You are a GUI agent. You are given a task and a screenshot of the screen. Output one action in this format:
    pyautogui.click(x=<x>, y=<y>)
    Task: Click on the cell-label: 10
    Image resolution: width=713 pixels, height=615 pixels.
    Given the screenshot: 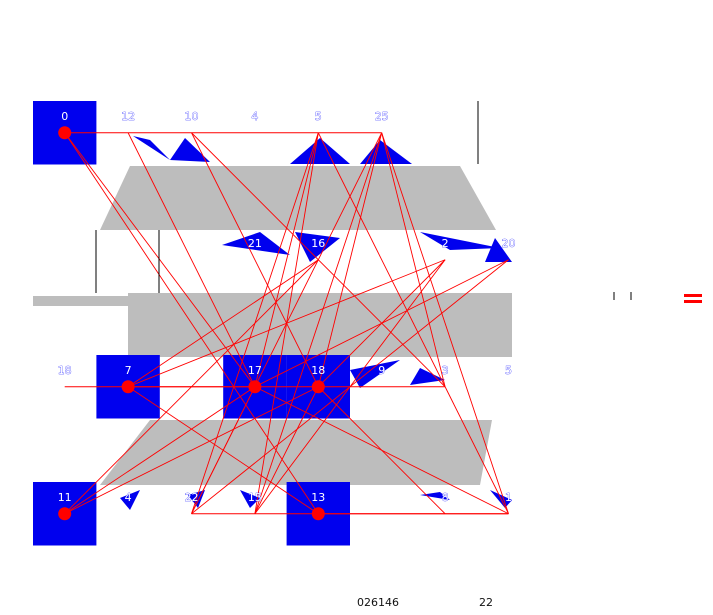 What is the action you would take?
    pyautogui.click(x=192, y=116)
    